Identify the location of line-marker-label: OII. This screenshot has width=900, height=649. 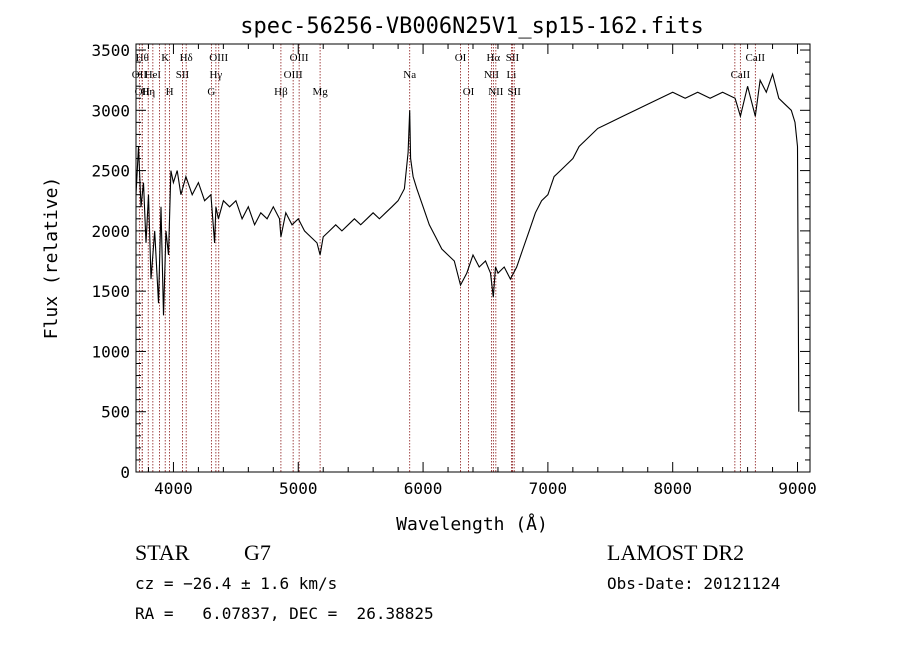
(143, 92).